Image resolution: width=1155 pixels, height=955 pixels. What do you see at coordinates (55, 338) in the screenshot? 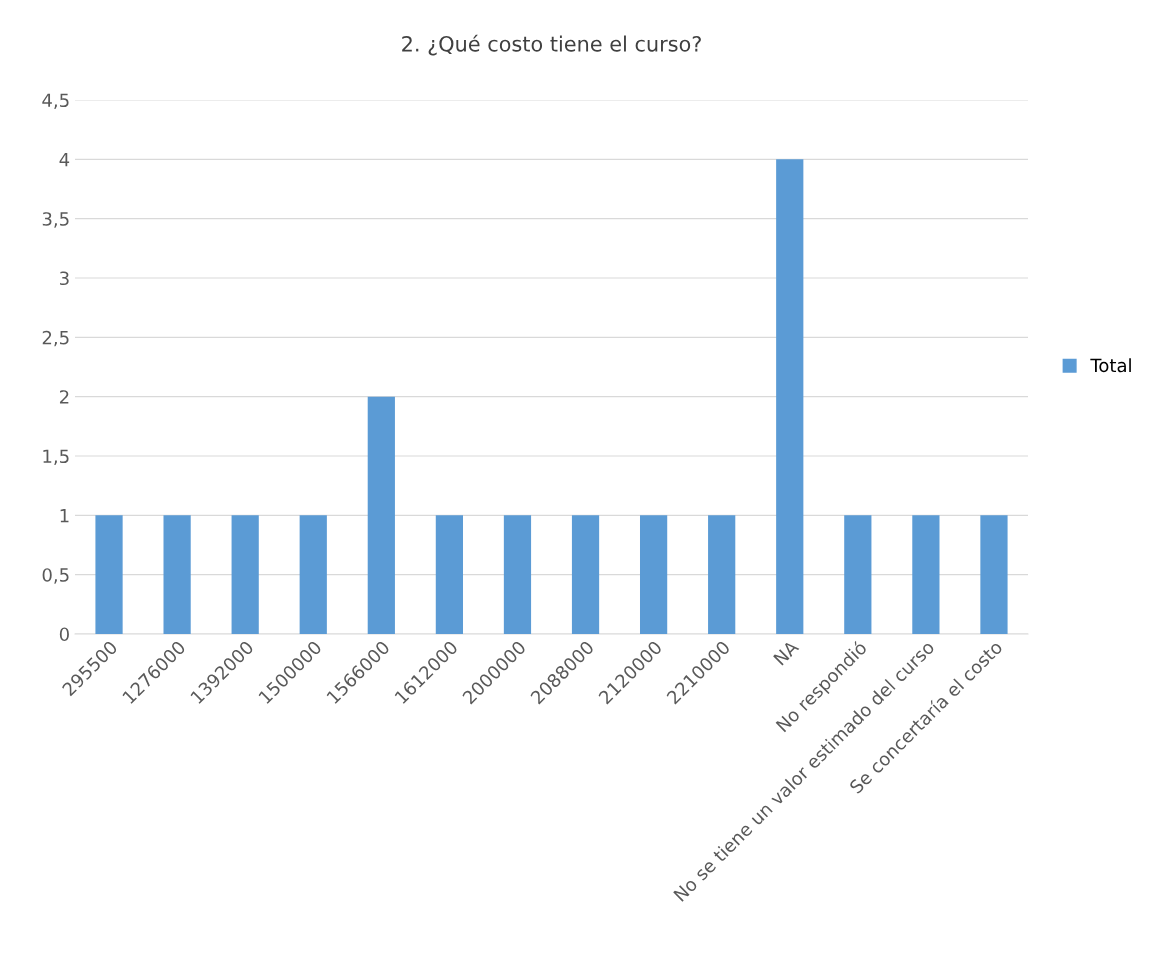
I see `y-tick-label: 2,5` at bounding box center [55, 338].